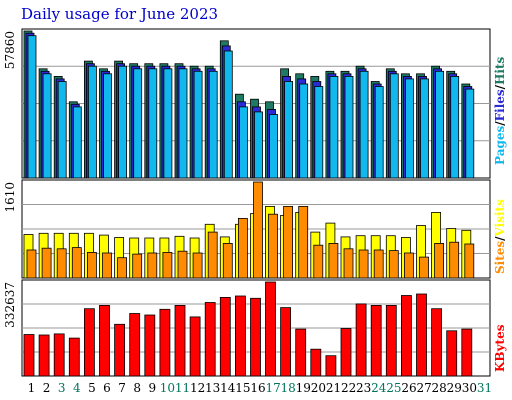  Describe the element at coordinates (107, 388) in the screenshot. I see `day-label-6: 6` at that location.